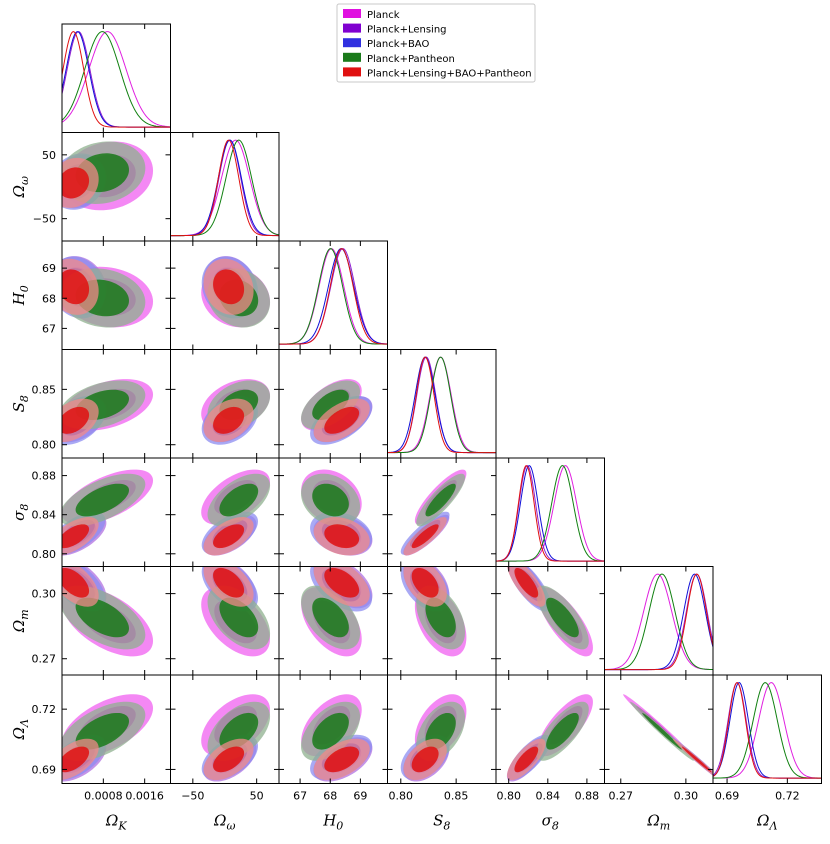 This screenshot has width=830, height=844. Describe the element at coordinates (20, 403) in the screenshot. I see `y-axis-label-S8: S8` at that location.